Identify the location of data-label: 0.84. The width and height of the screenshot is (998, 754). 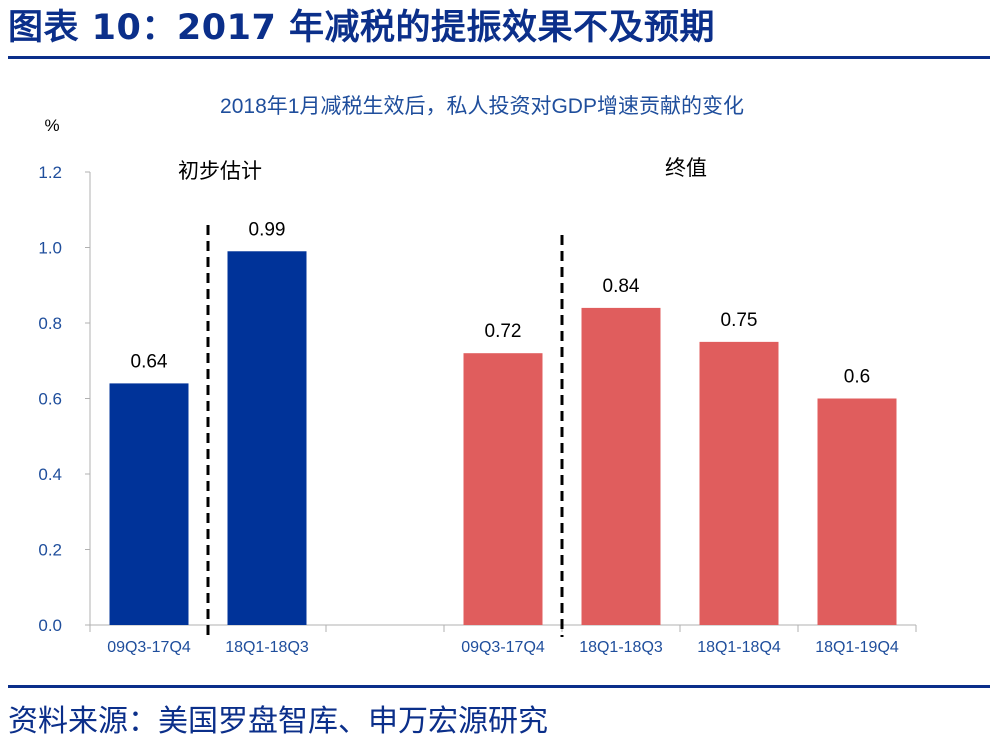
(621, 286).